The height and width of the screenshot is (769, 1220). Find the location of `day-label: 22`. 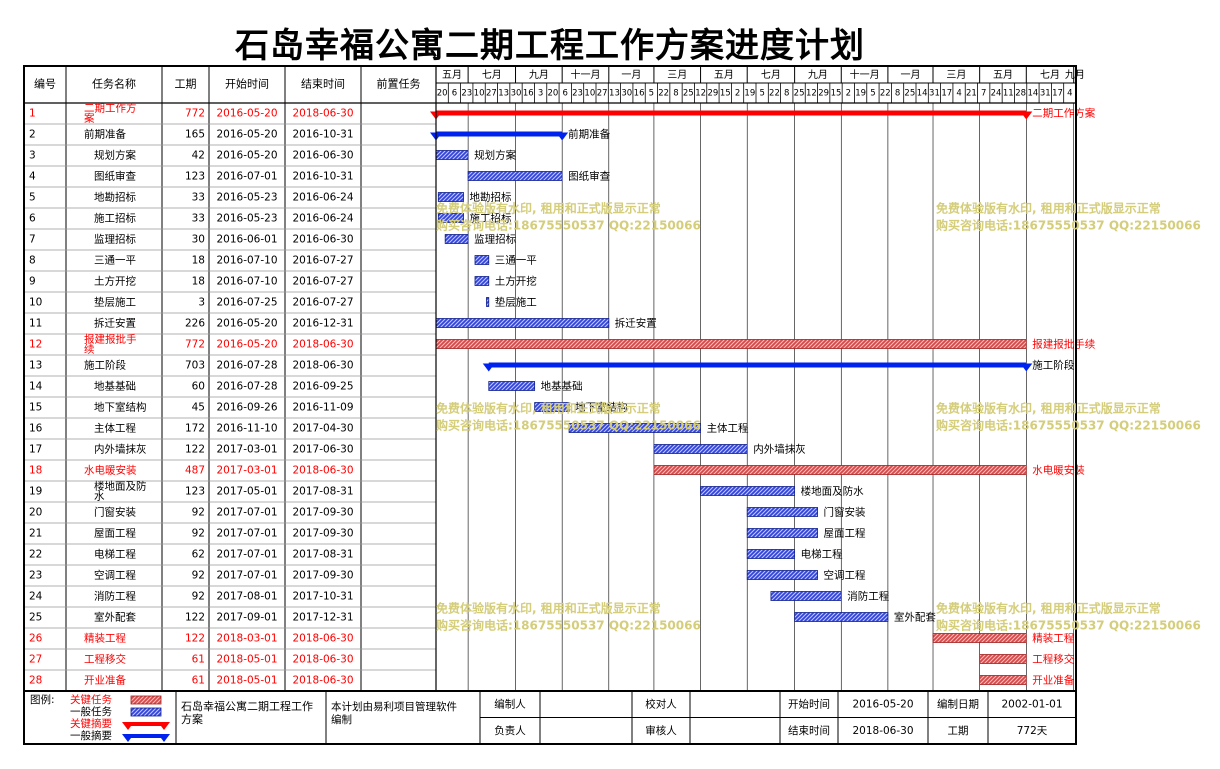

day-label: 22 is located at coordinates (885, 94).